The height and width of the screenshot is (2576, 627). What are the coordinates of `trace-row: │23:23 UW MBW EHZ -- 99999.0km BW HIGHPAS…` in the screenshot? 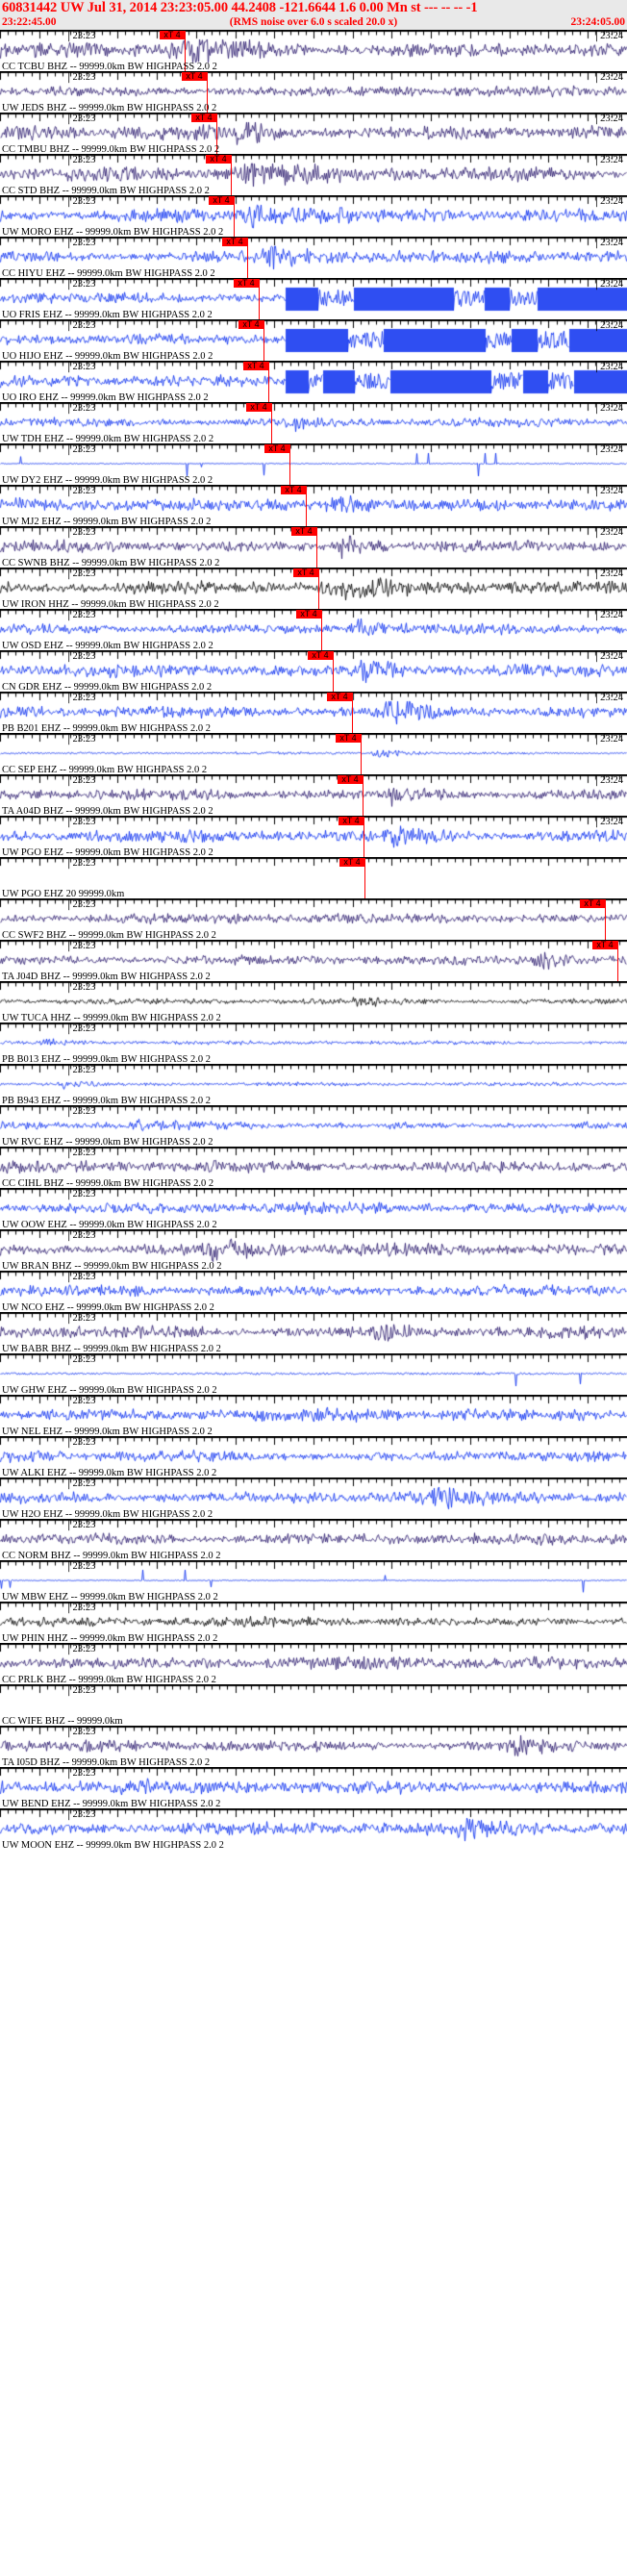 It's located at (313, 1581).